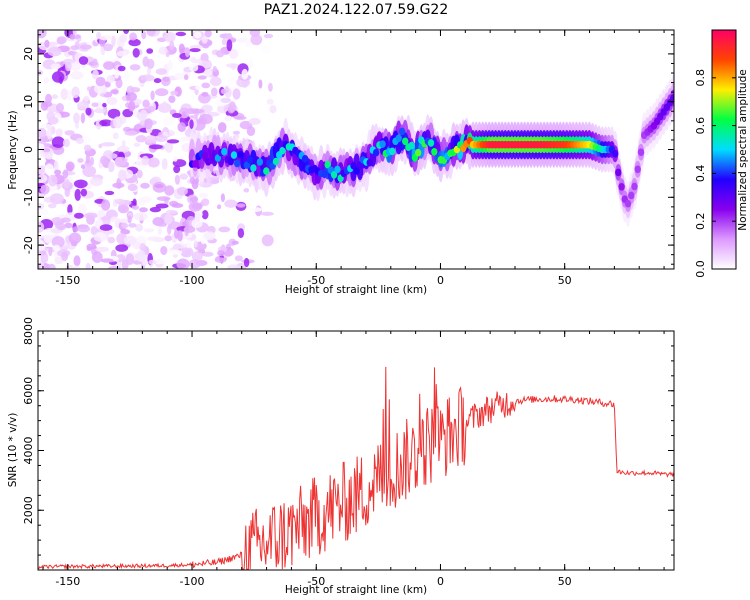 This screenshot has height=600, width=750. What do you see at coordinates (565, 280) in the screenshot?
I see `x-tick-label: 50` at bounding box center [565, 280].